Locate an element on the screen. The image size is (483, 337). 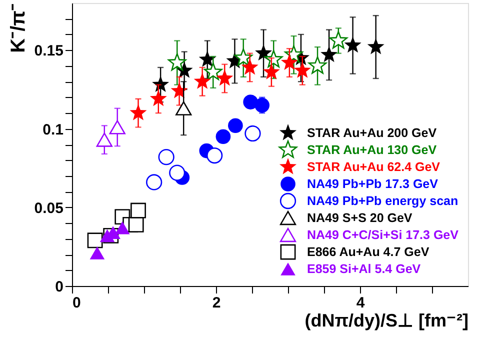
legend-label: E866 Au+Au 4.7 GeV is located at coordinates (368, 252).